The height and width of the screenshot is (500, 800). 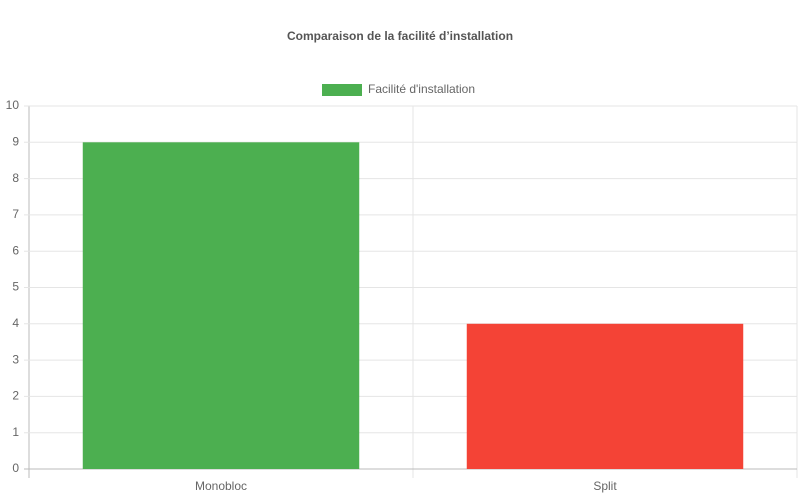 What do you see at coordinates (421, 89) in the screenshot?
I see `legend-label: Facilité d'installation` at bounding box center [421, 89].